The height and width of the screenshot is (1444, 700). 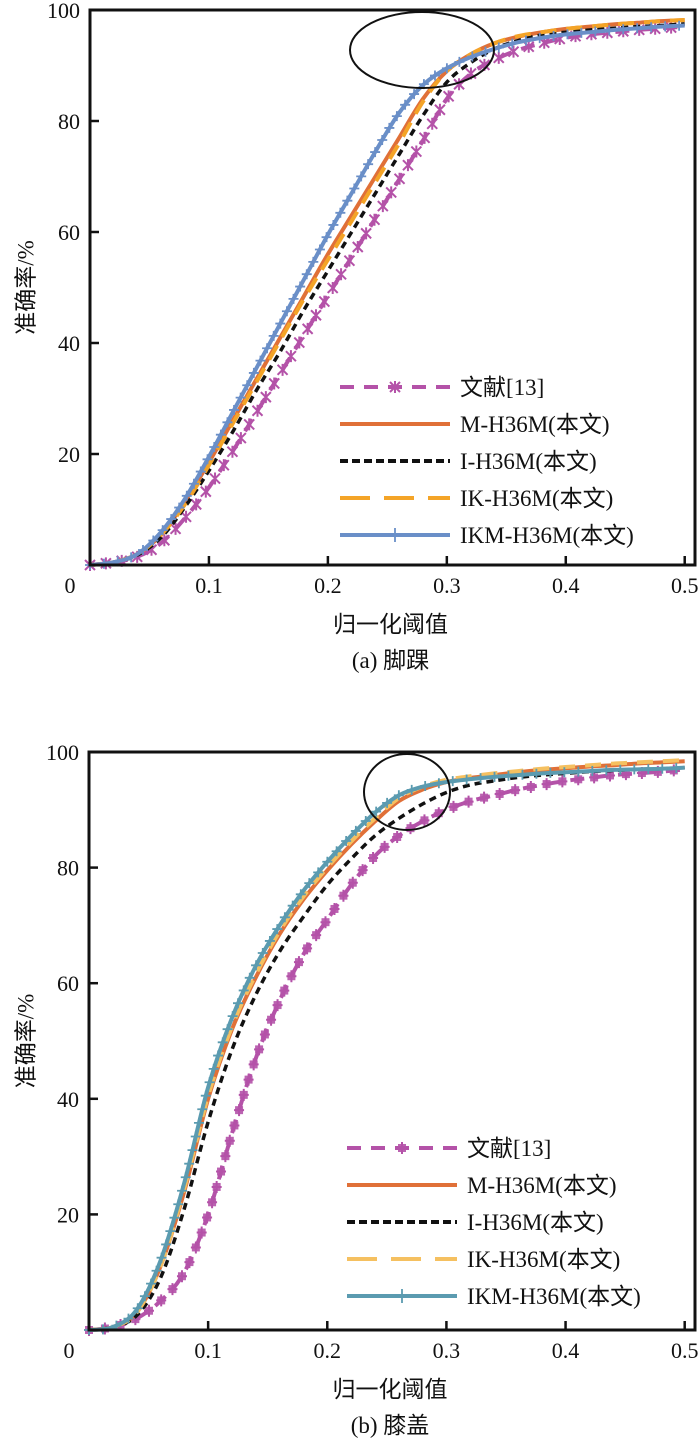 What do you see at coordinates (475, 1222) in the screenshot?
I see `legend-entry: I-H36M(本文)` at bounding box center [475, 1222].